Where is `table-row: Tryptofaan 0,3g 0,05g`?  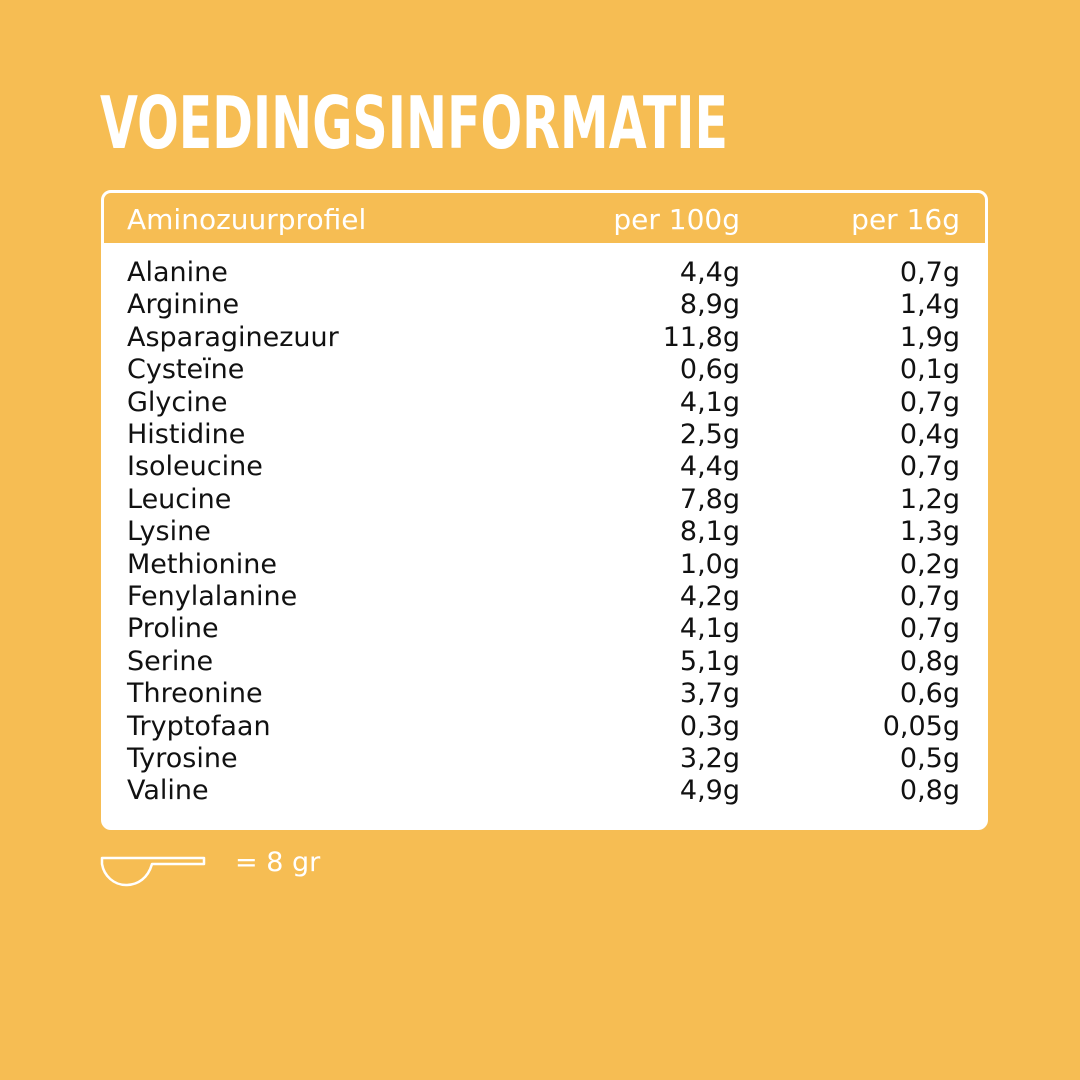 table-row: Tryptofaan 0,3g 0,05g is located at coordinates (544, 727).